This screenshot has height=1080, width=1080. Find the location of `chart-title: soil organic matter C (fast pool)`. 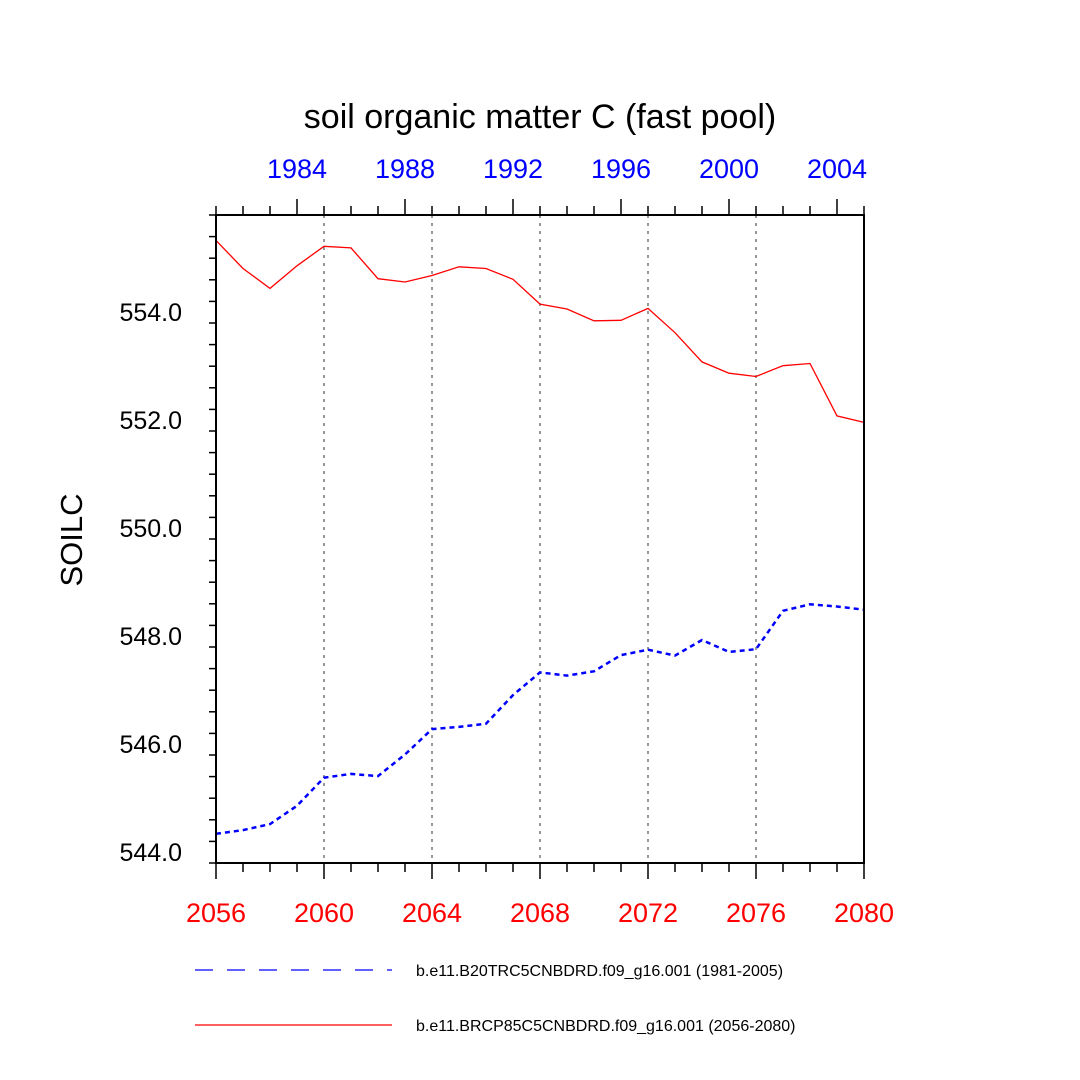

chart-title: soil organic matter C (fast pool) is located at coordinates (540, 117).